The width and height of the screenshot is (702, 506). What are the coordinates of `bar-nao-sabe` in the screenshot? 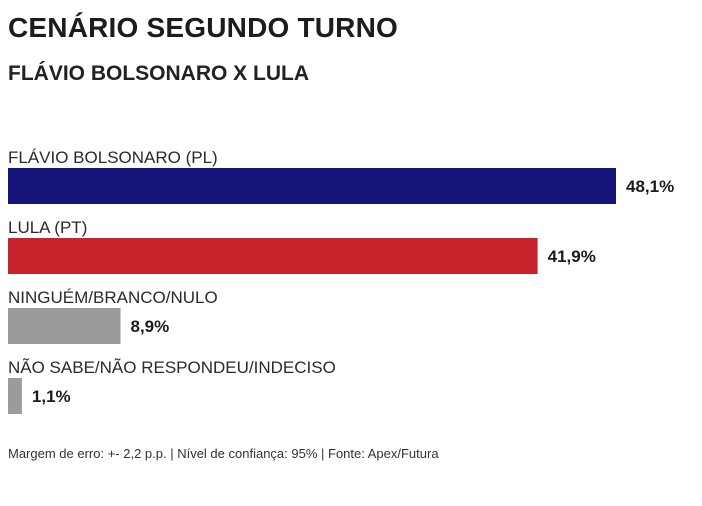 It's located at (15, 396).